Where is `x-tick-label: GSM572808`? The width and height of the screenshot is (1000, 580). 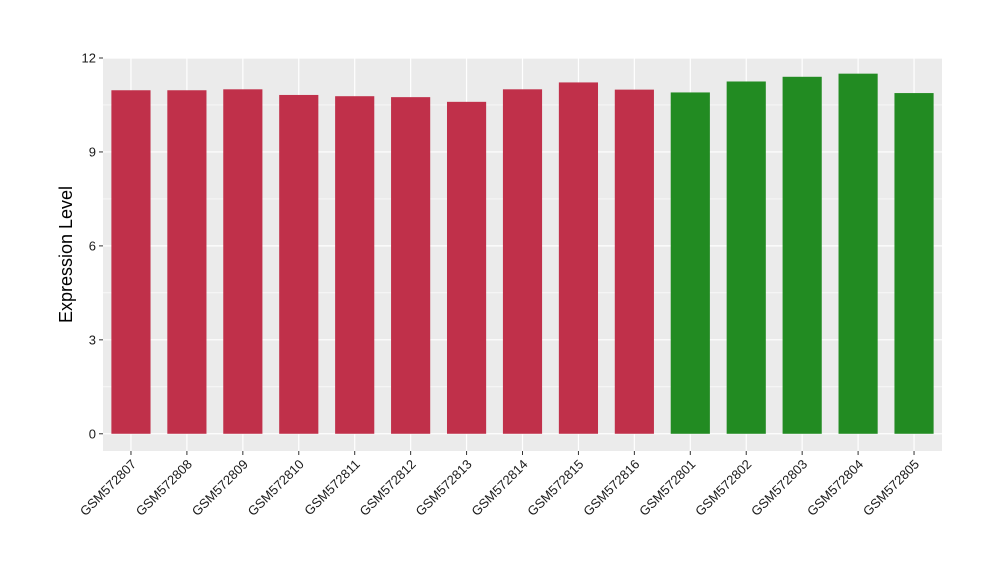 x-tick-label: GSM572808 is located at coordinates (164, 488).